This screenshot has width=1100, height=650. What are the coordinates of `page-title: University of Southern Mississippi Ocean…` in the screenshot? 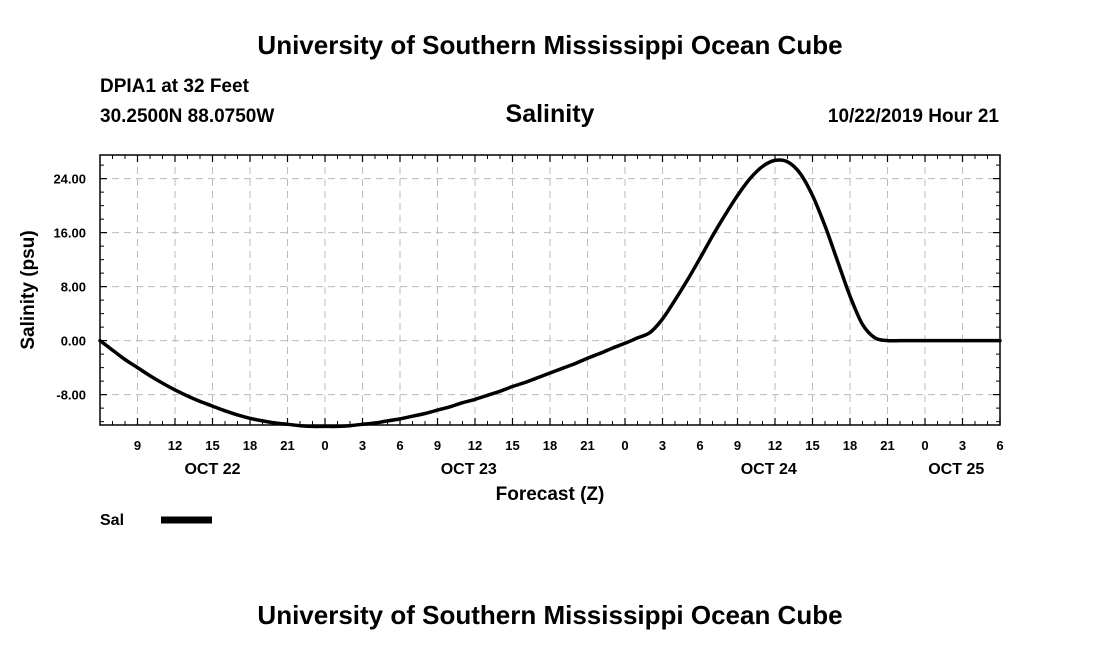 It's located at (550, 45).